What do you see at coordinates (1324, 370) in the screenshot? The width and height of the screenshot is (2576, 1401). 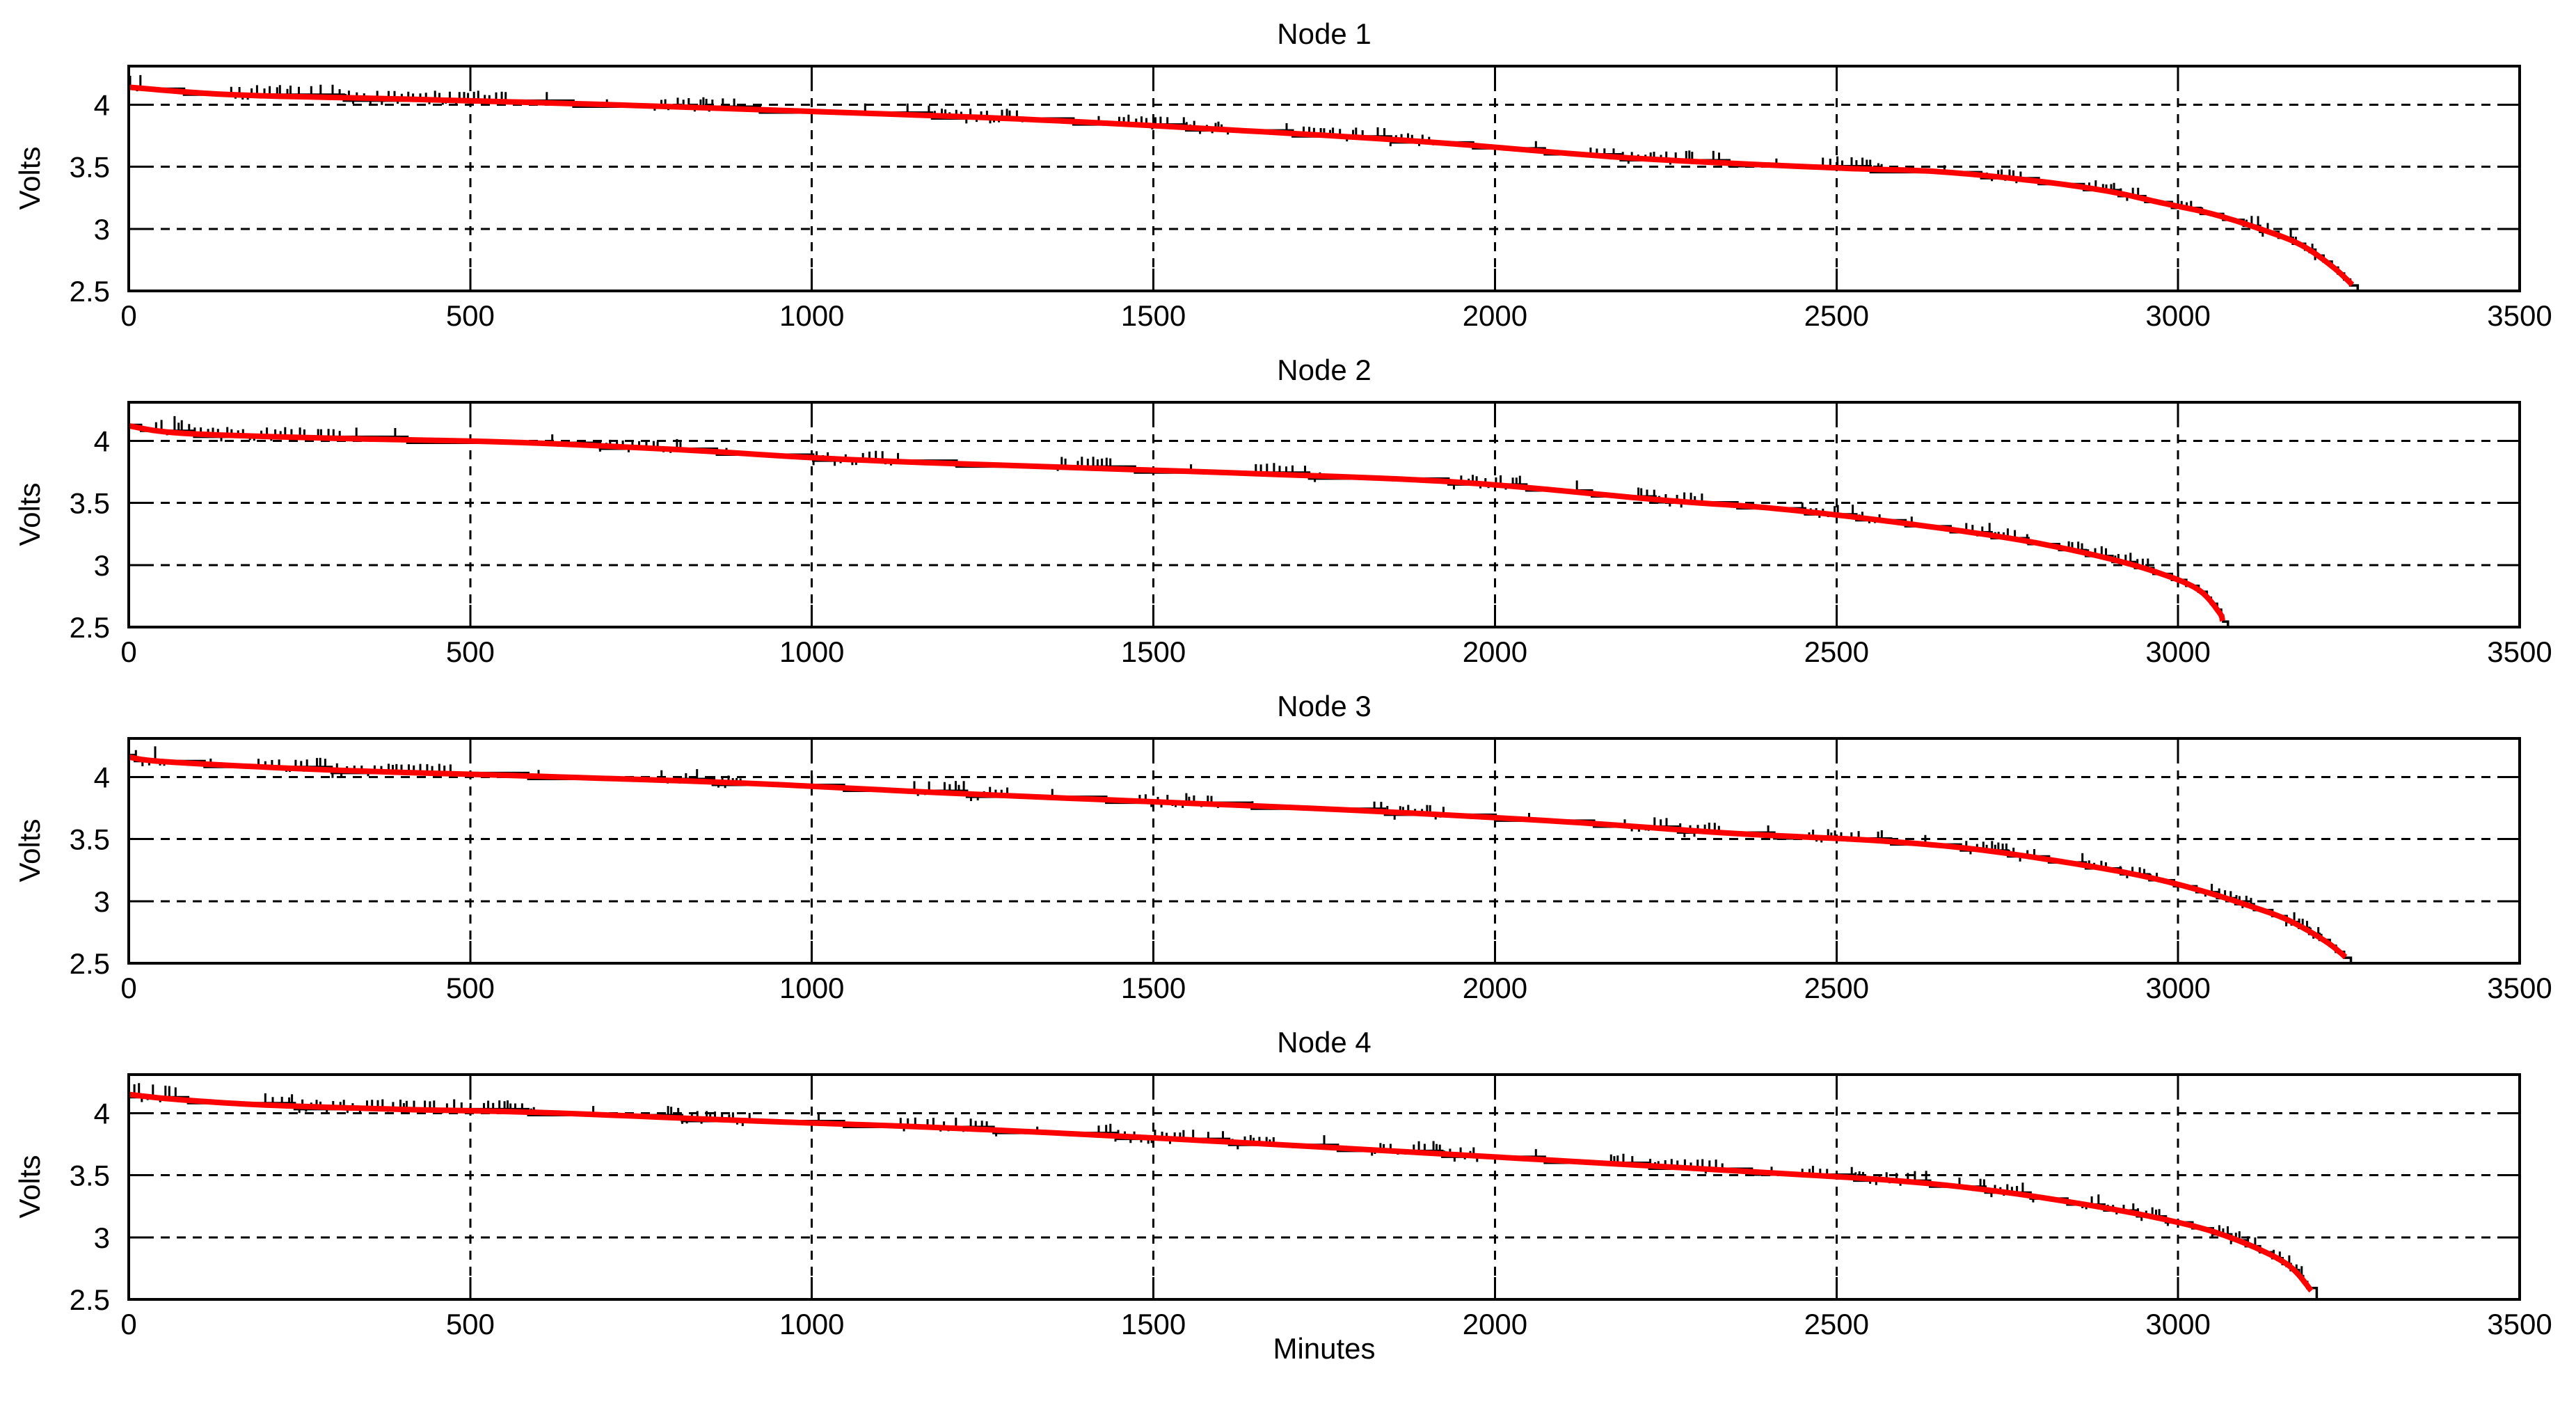 I see `chart-title-node2: Node 2` at bounding box center [1324, 370].